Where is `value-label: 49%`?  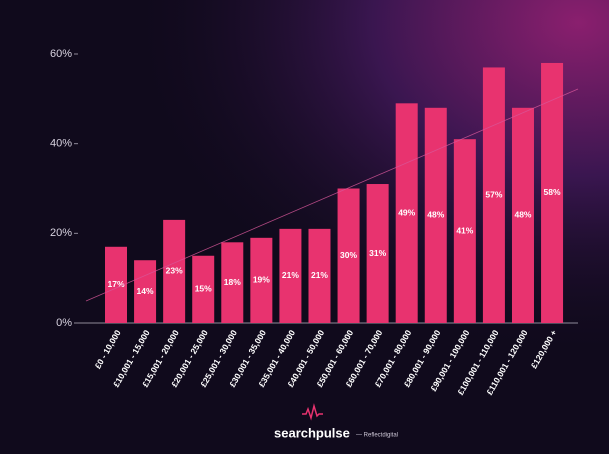
value-label: 49% is located at coordinates (406, 212).